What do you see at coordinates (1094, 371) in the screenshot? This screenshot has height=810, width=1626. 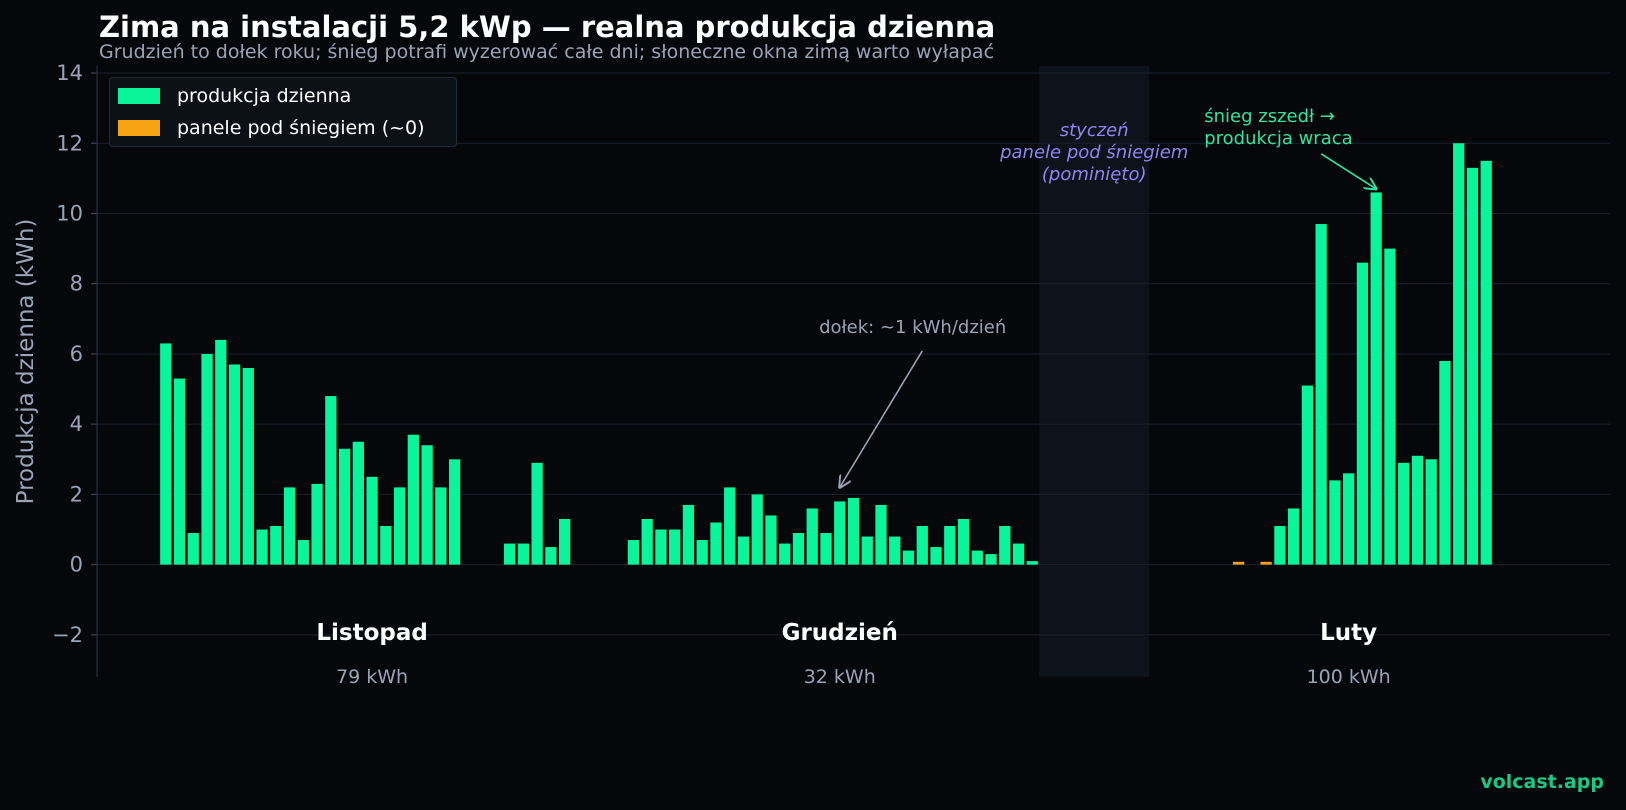 I see `january-shaded-band` at bounding box center [1094, 371].